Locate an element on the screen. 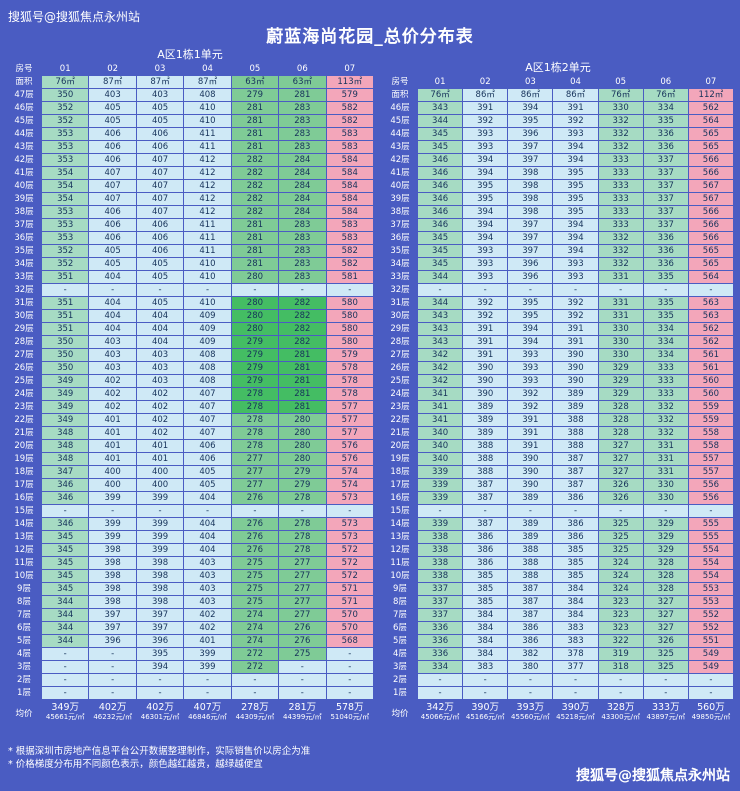  price-cell: 380 is located at coordinates (530, 667).